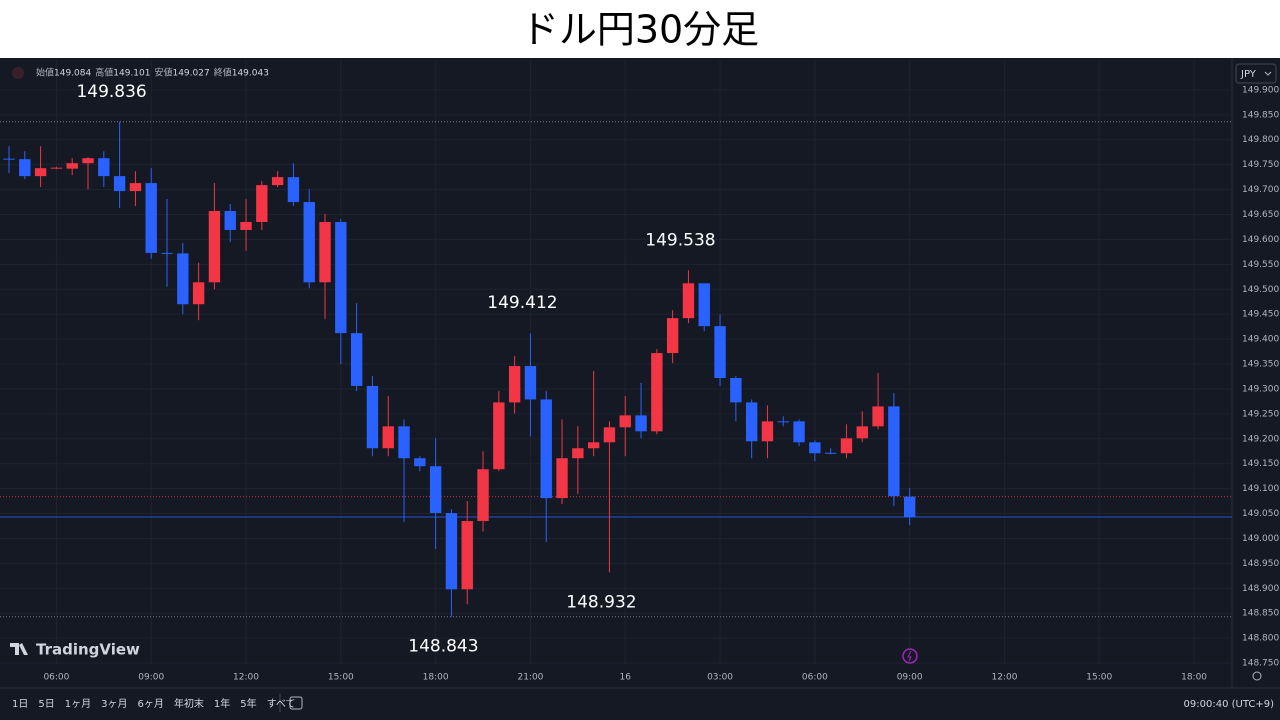  What do you see at coordinates (1248, 74) in the screenshot?
I see `currency: JPY` at bounding box center [1248, 74].